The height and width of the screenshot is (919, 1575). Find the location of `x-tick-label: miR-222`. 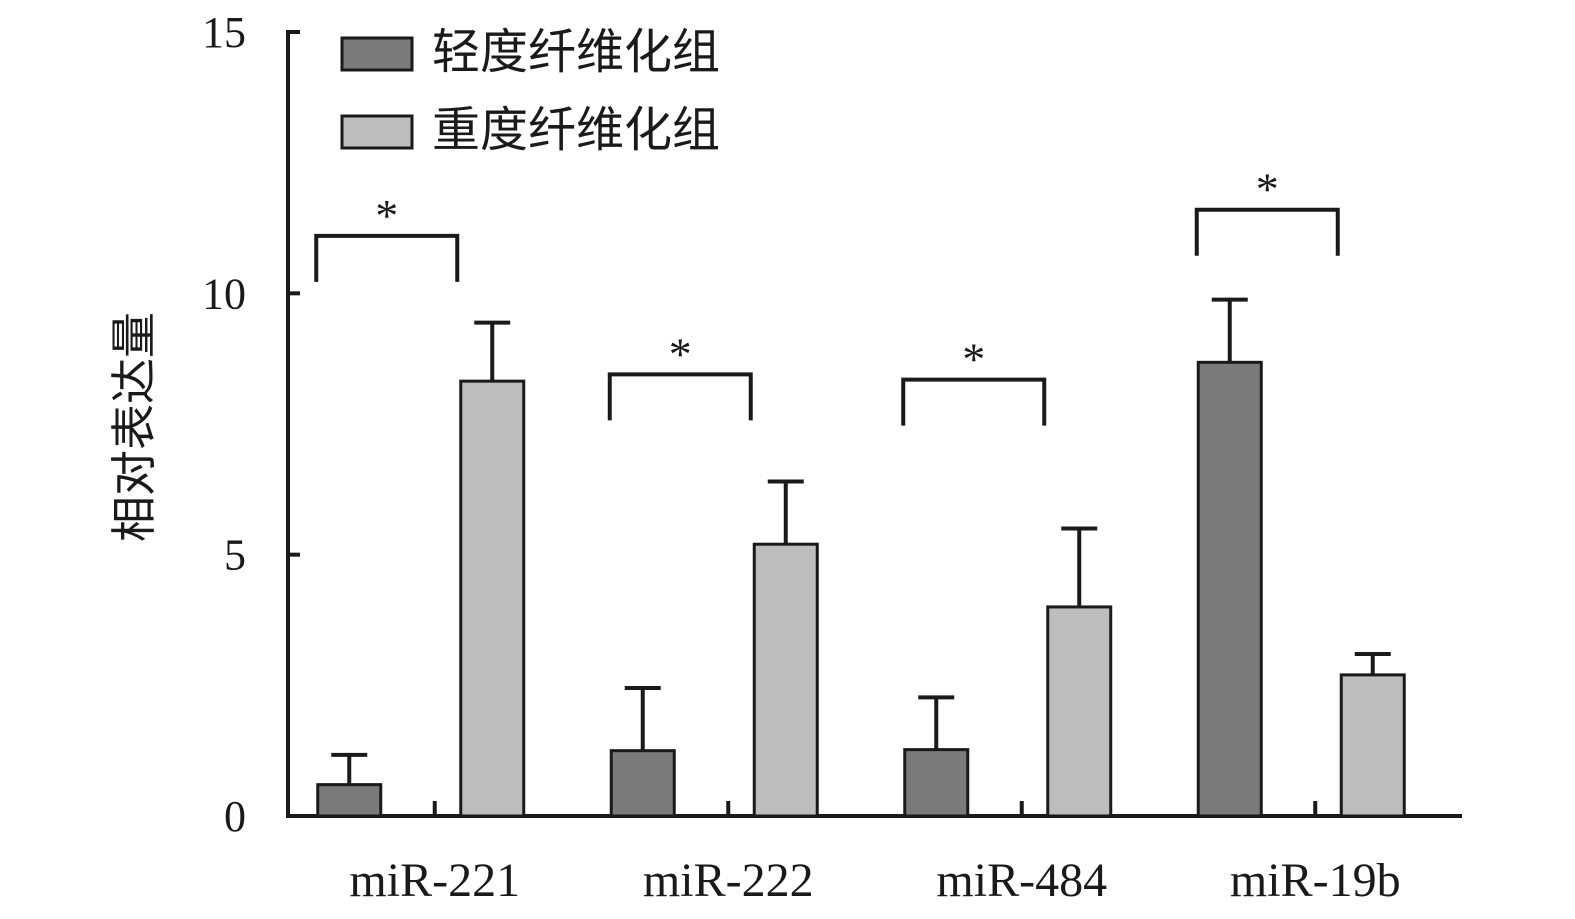

x-tick-label: miR-222 is located at coordinates (728, 880).